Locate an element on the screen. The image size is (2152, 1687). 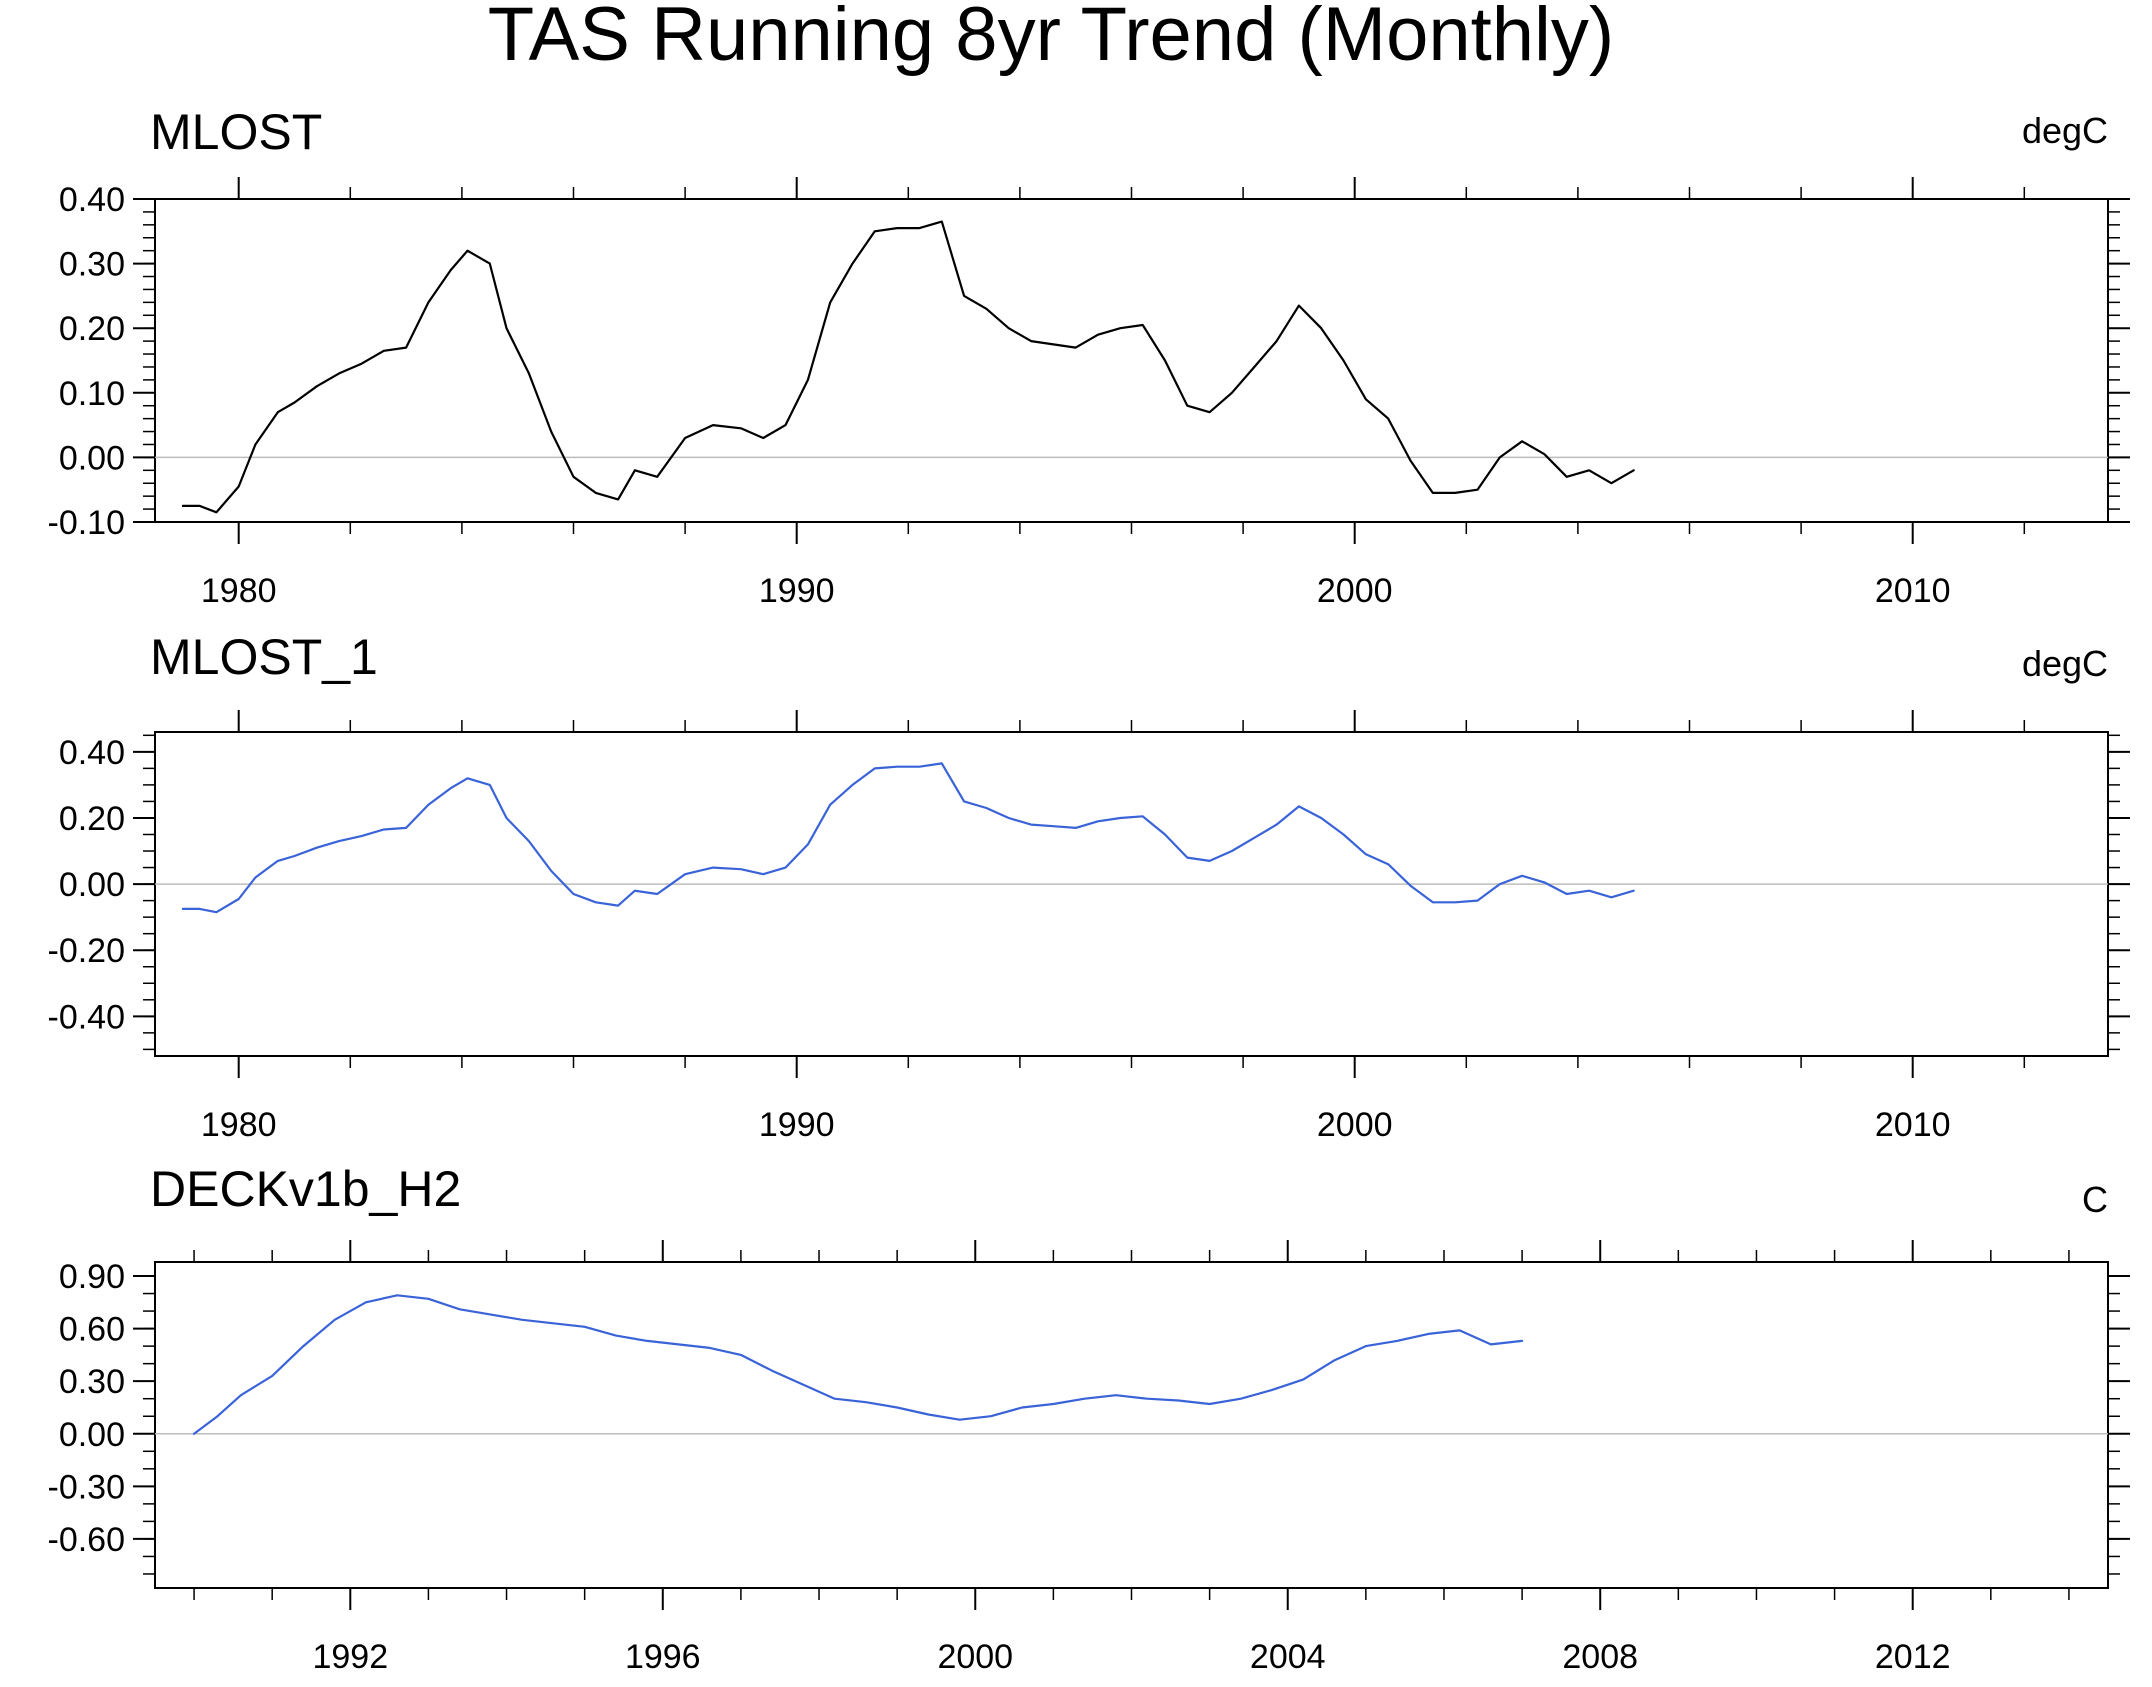
panel-title: MLOST is located at coordinates (236, 132).